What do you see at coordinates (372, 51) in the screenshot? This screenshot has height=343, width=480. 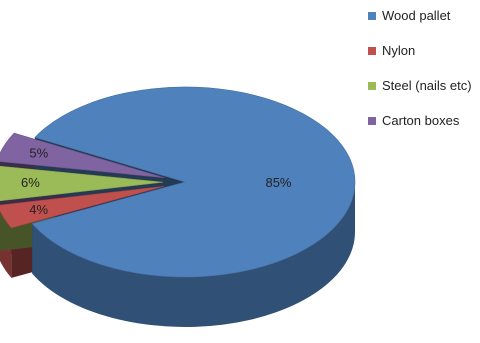 I see `legend-swatch-nylon` at bounding box center [372, 51].